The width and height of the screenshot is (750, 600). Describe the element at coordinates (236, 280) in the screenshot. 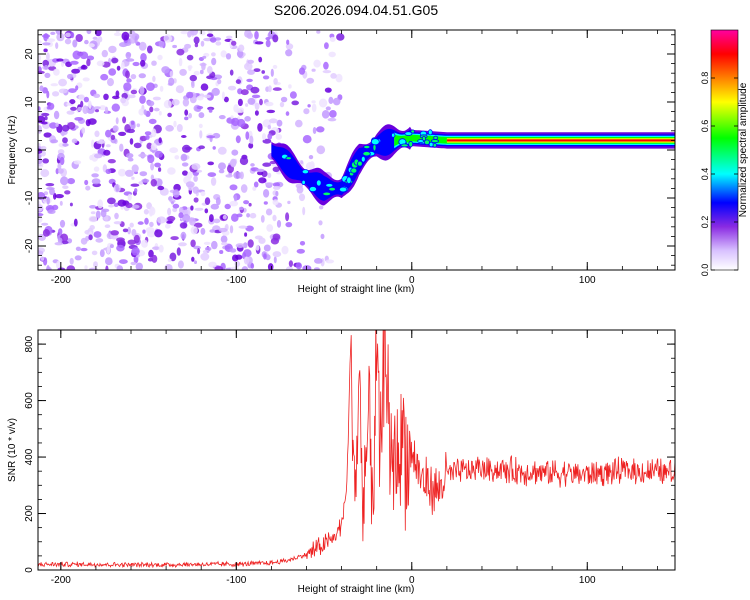

I see `spectrogram-x-tick-label: -100` at that location.